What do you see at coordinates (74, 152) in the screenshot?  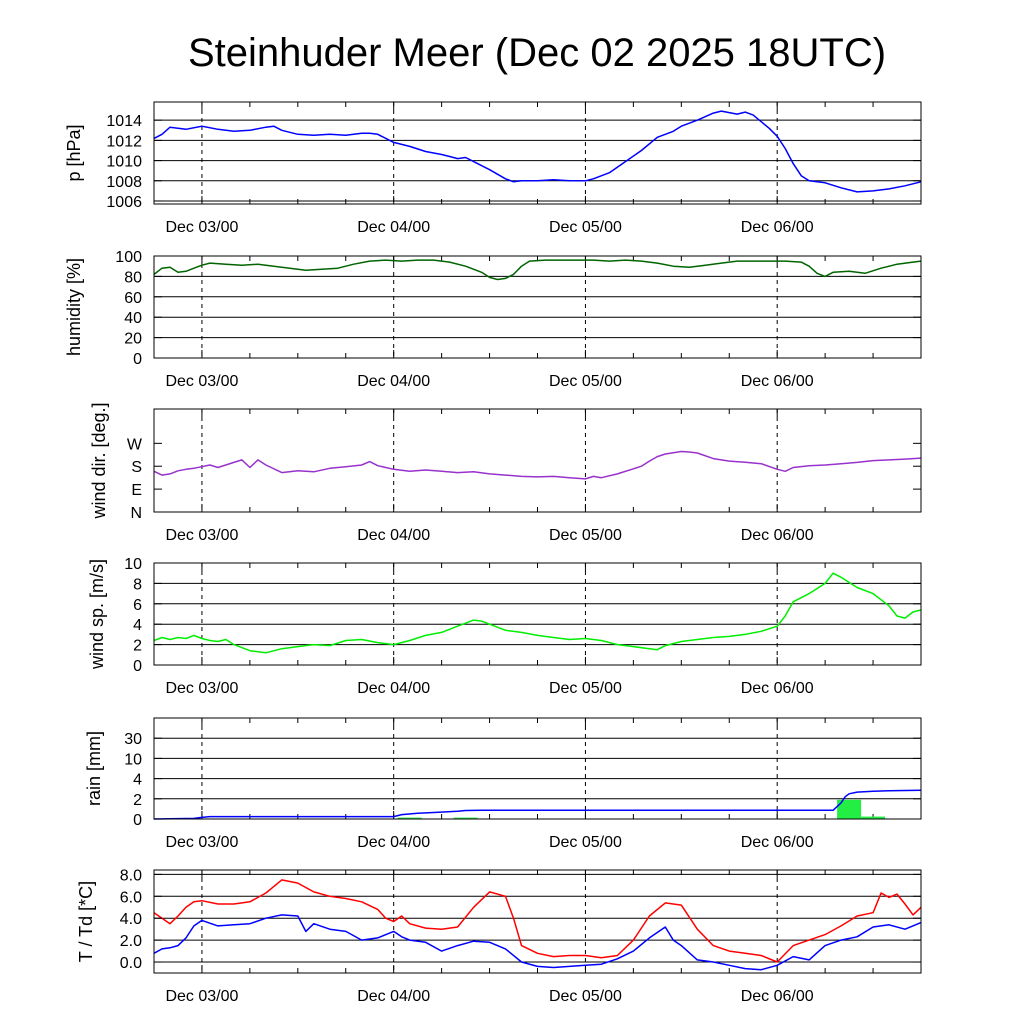 I see `y-axis-label: p [hPa]` at bounding box center [74, 152].